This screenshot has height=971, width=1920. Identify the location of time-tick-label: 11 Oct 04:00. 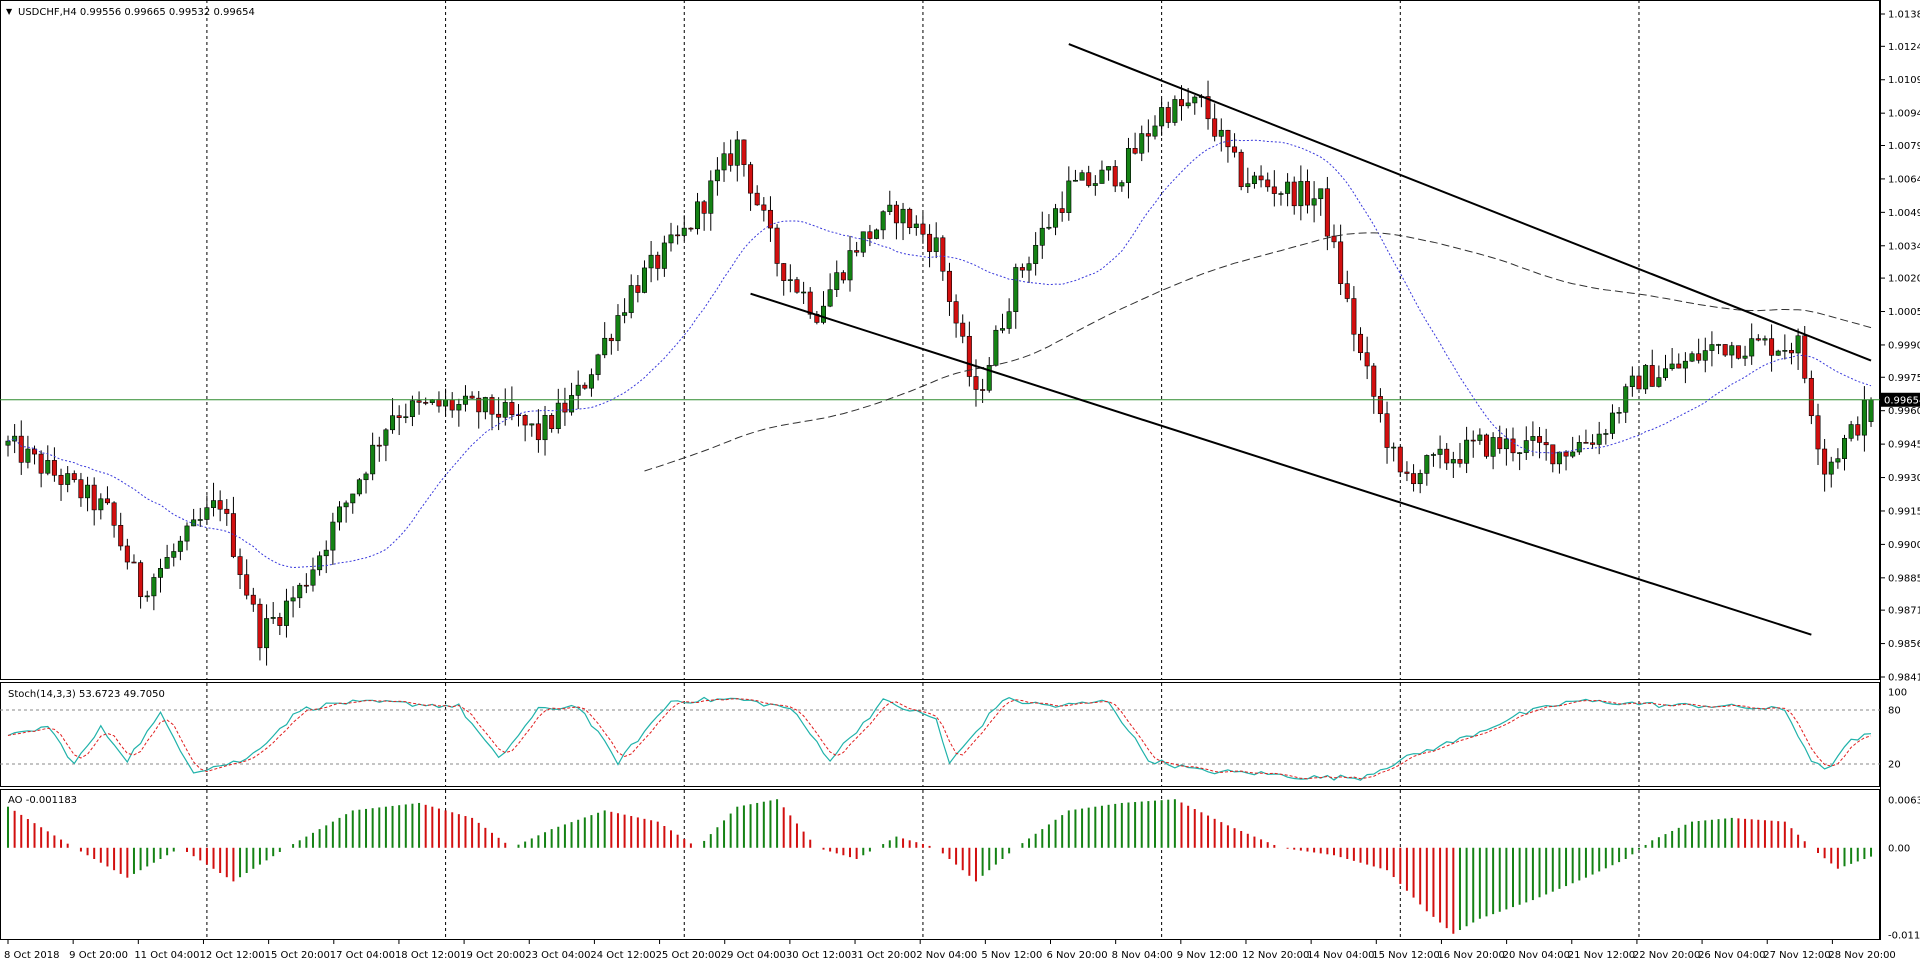
(166, 955).